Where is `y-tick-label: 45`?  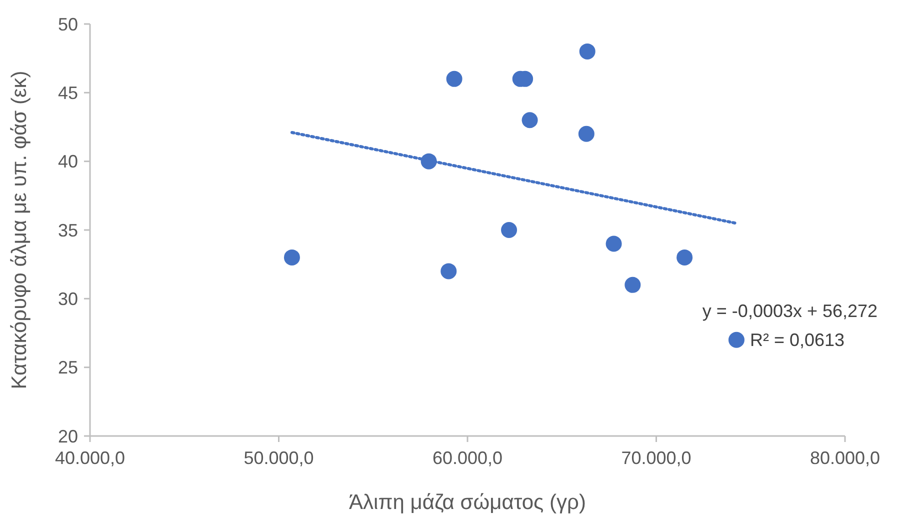
y-tick-label: 45 is located at coordinates (68, 92).